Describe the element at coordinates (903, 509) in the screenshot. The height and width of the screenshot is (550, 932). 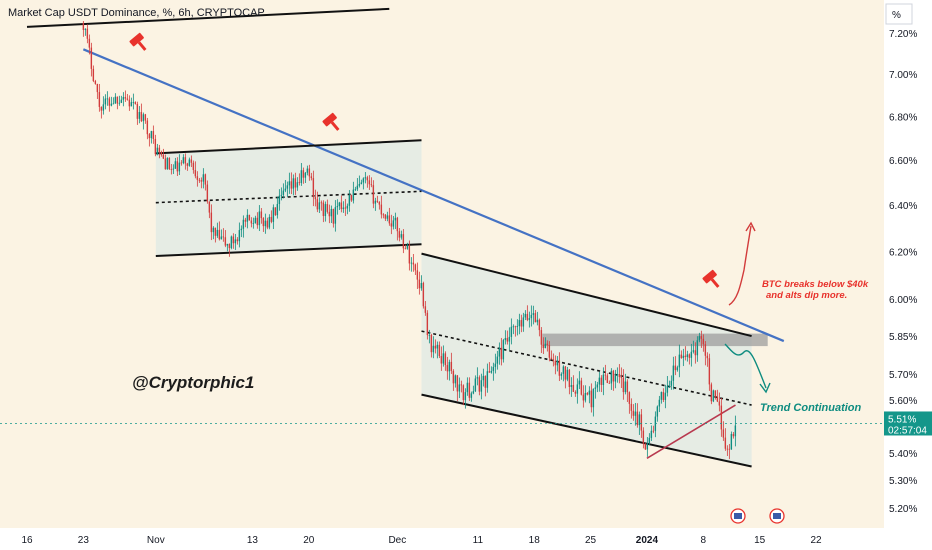
I see `y-tick-label: 5.20%` at that location.